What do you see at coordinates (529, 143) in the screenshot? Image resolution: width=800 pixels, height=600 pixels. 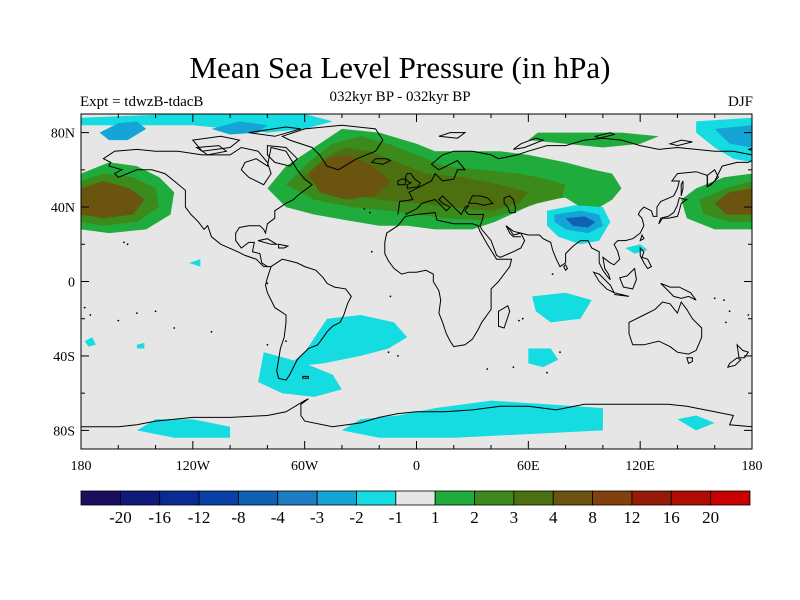 I see `novaya-zemlya` at bounding box center [529, 143].